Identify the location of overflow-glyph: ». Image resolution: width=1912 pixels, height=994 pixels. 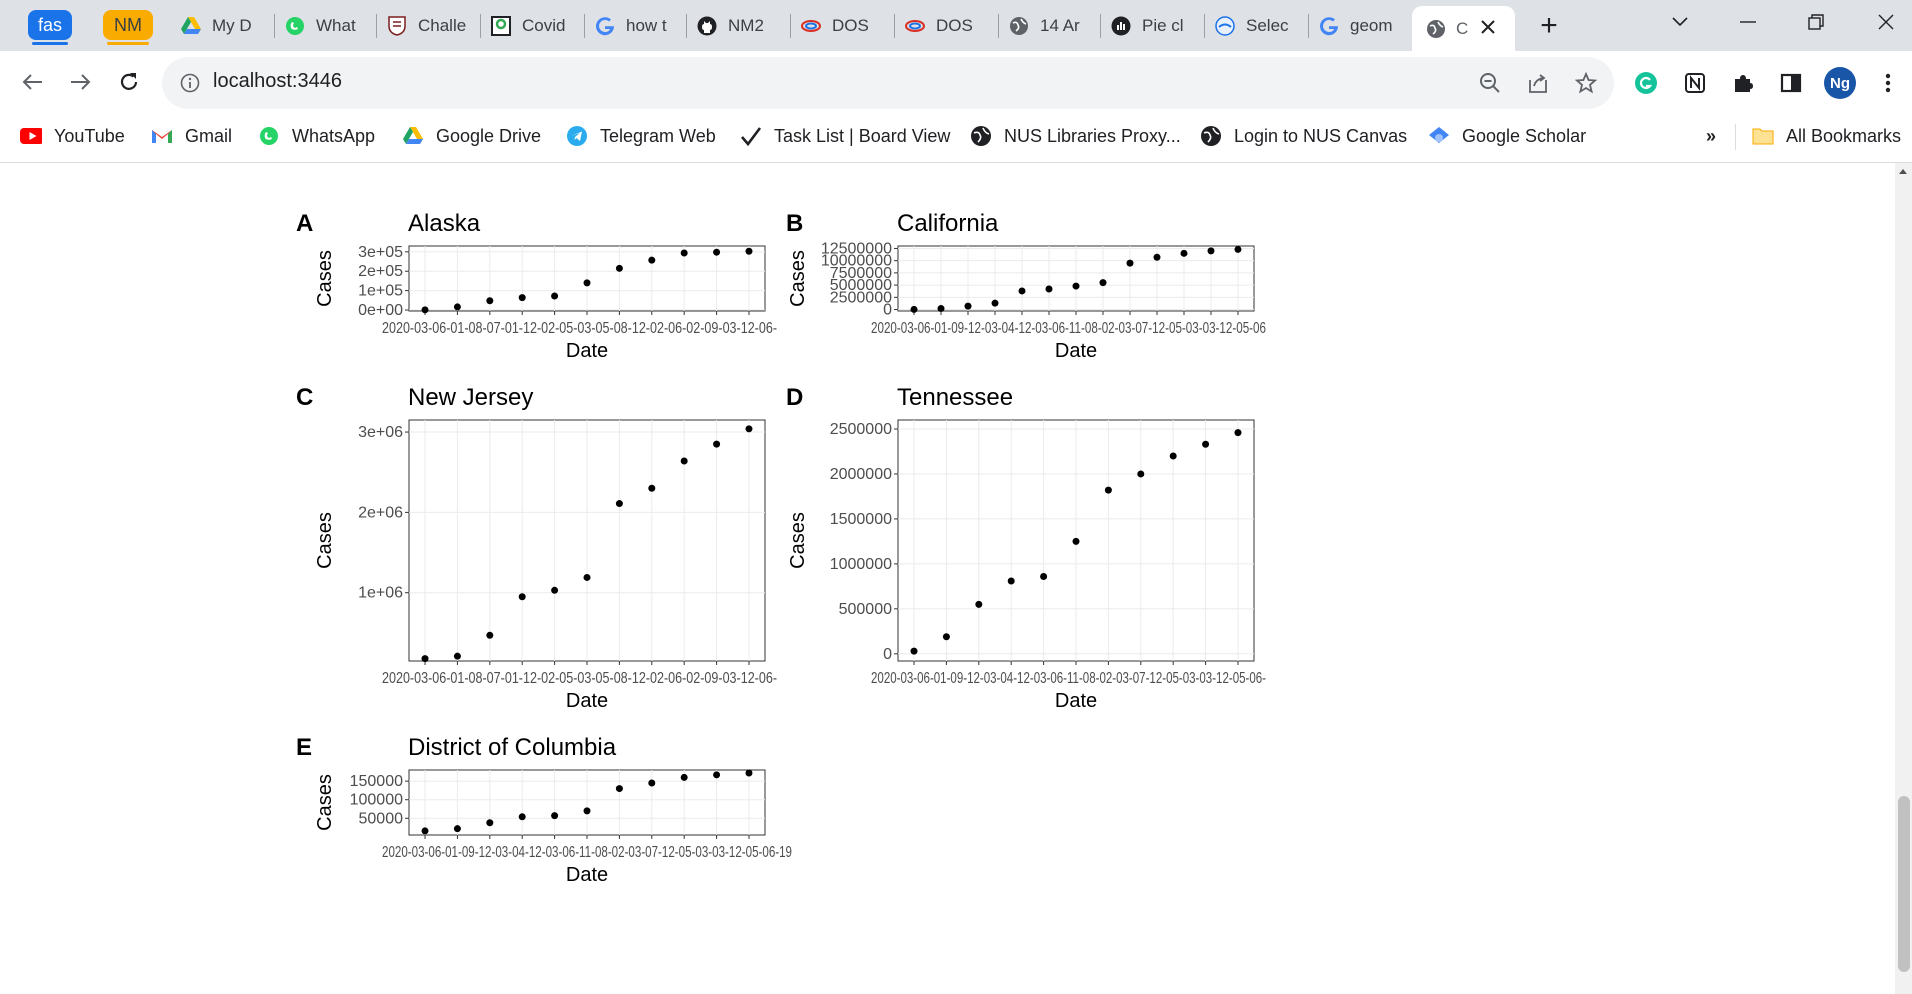
(1711, 135).